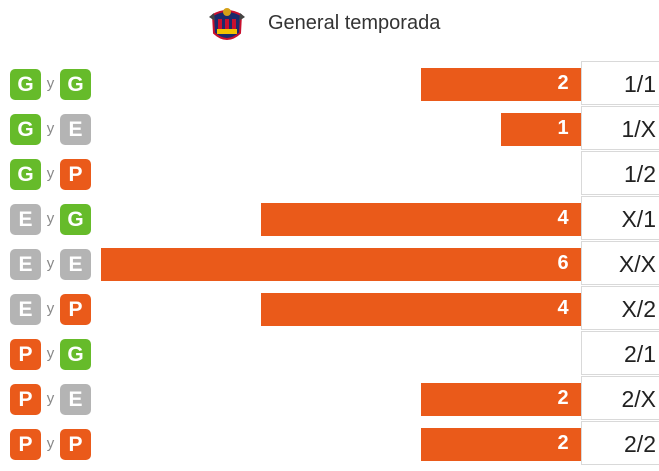 The width and height of the screenshot is (659, 471). I want to click on category-label: X/2, so click(638, 309).